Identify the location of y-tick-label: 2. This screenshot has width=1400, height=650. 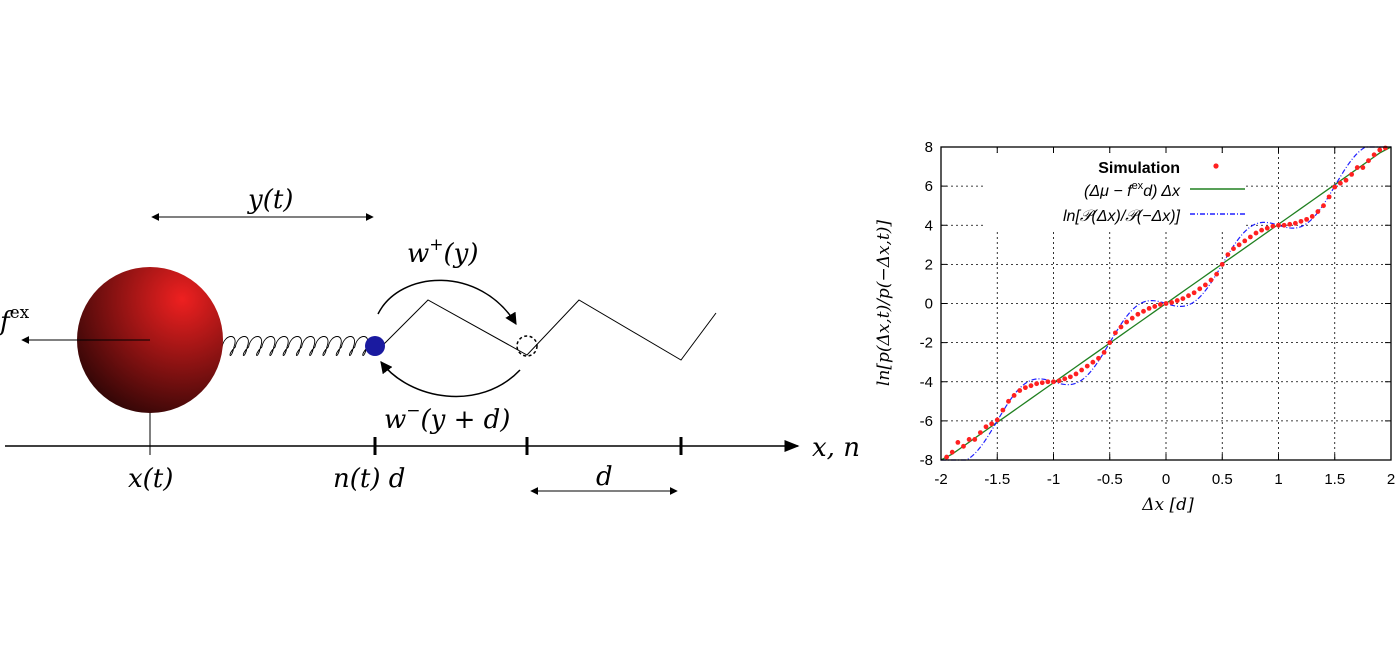
(929, 264).